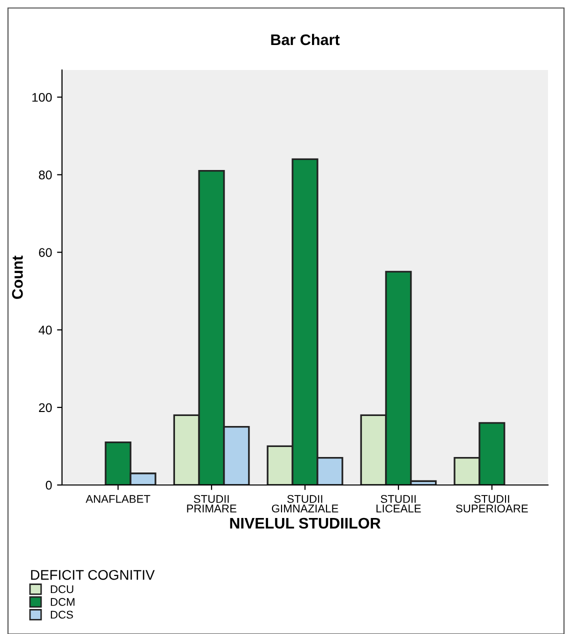  What do you see at coordinates (305, 503) in the screenshot?
I see `x-tick-label: STUDII GIMNAZIALE` at bounding box center [305, 503].